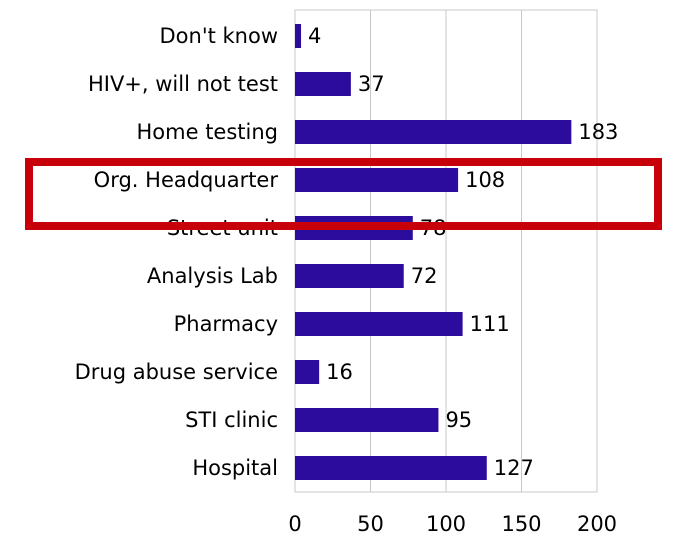  Describe the element at coordinates (294, 524) in the screenshot. I see `x-tick-label: 0` at that location.